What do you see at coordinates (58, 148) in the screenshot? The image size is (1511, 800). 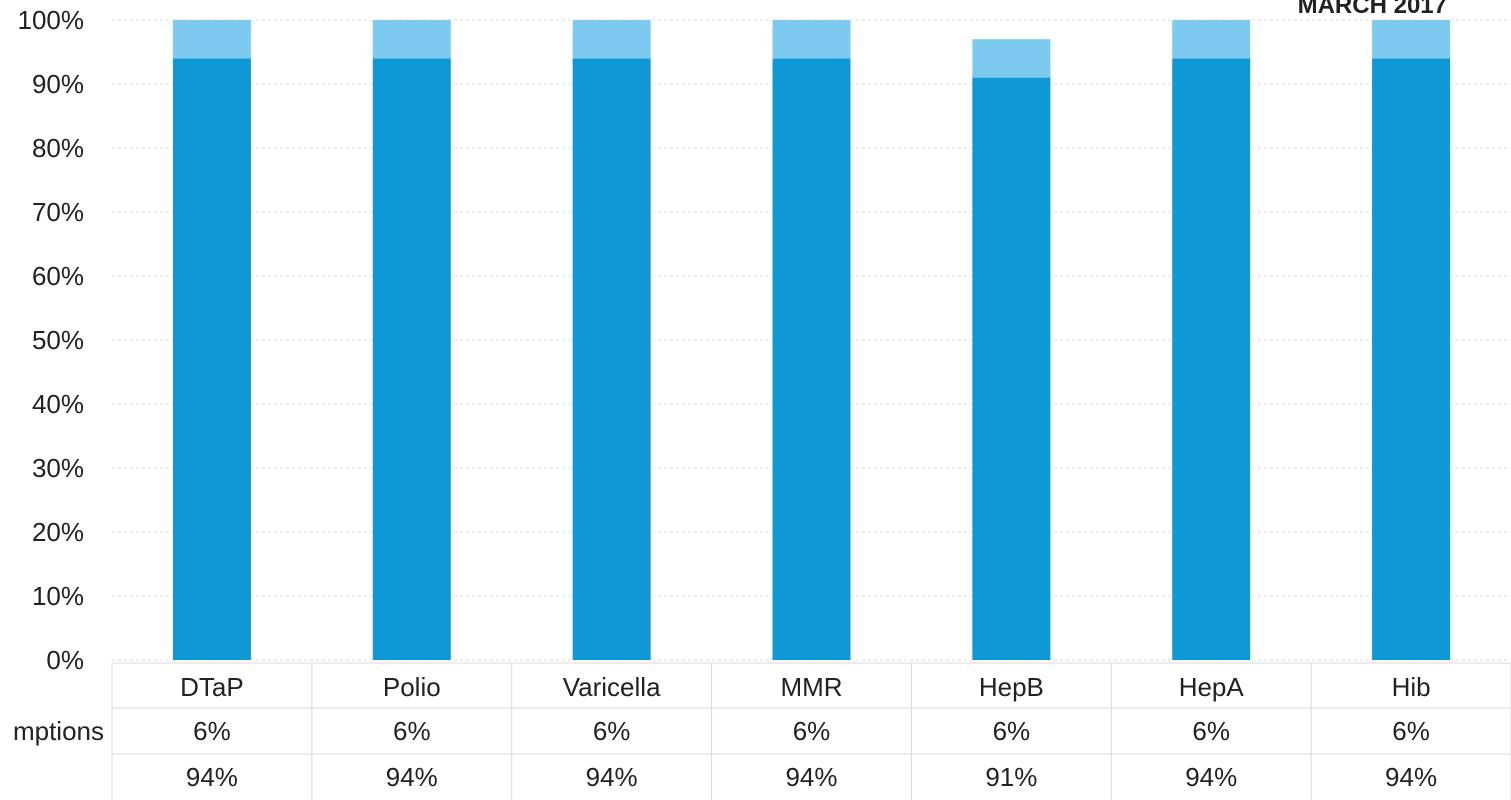 I see `y-tick-label: 80%` at bounding box center [58, 148].